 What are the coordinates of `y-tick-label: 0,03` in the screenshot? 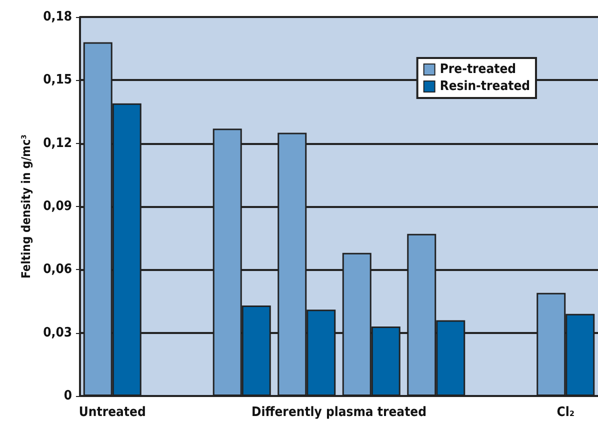 It's located at (57, 332).